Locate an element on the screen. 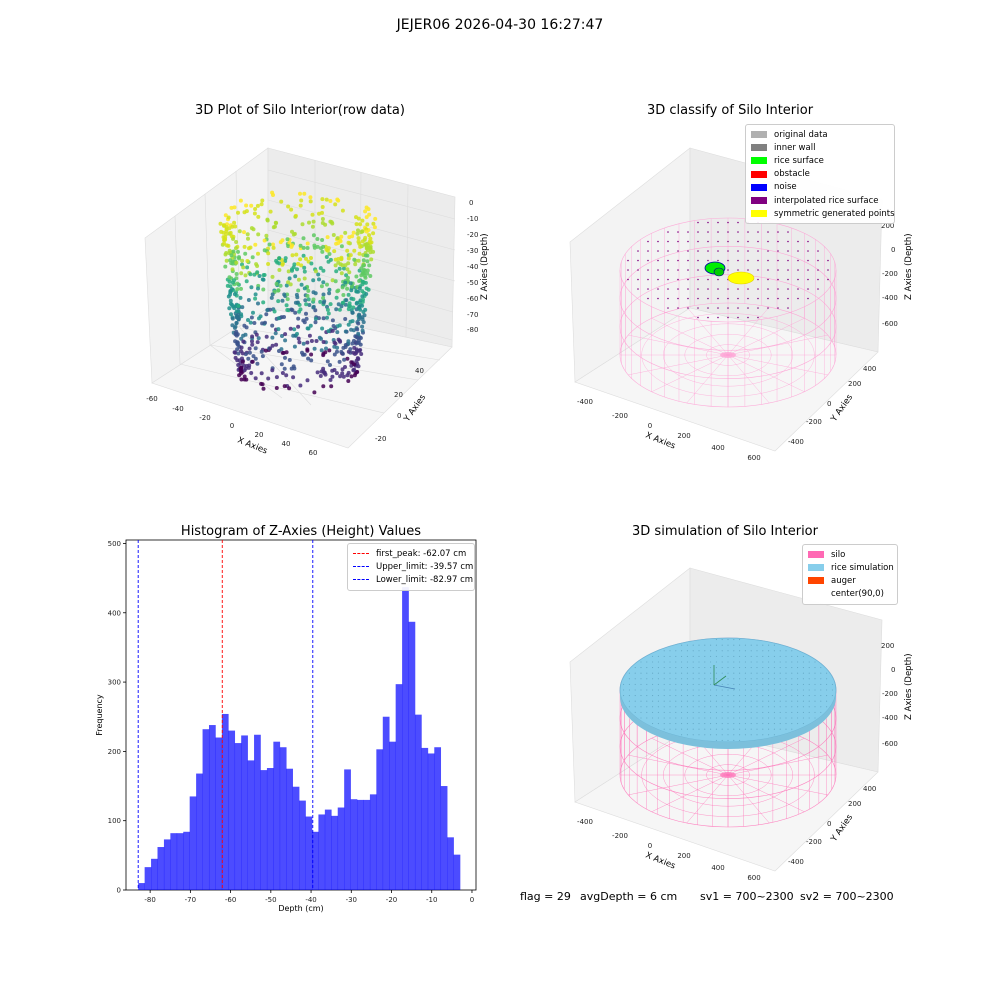 The image size is (1000, 1000). classify-y-tick: 400 is located at coordinates (869, 369).